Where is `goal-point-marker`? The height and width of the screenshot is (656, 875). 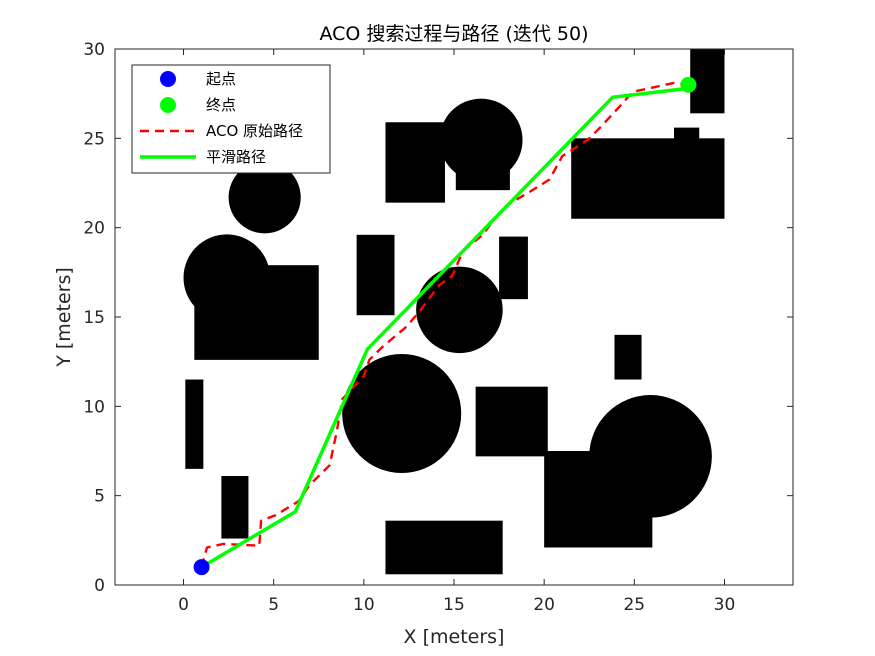
goal-point-marker is located at coordinates (688, 84).